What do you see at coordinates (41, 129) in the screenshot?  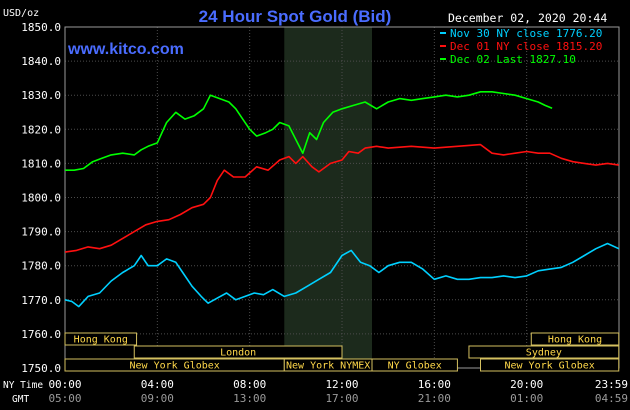 I see `y-tick-label: 1820.0` at bounding box center [41, 129].